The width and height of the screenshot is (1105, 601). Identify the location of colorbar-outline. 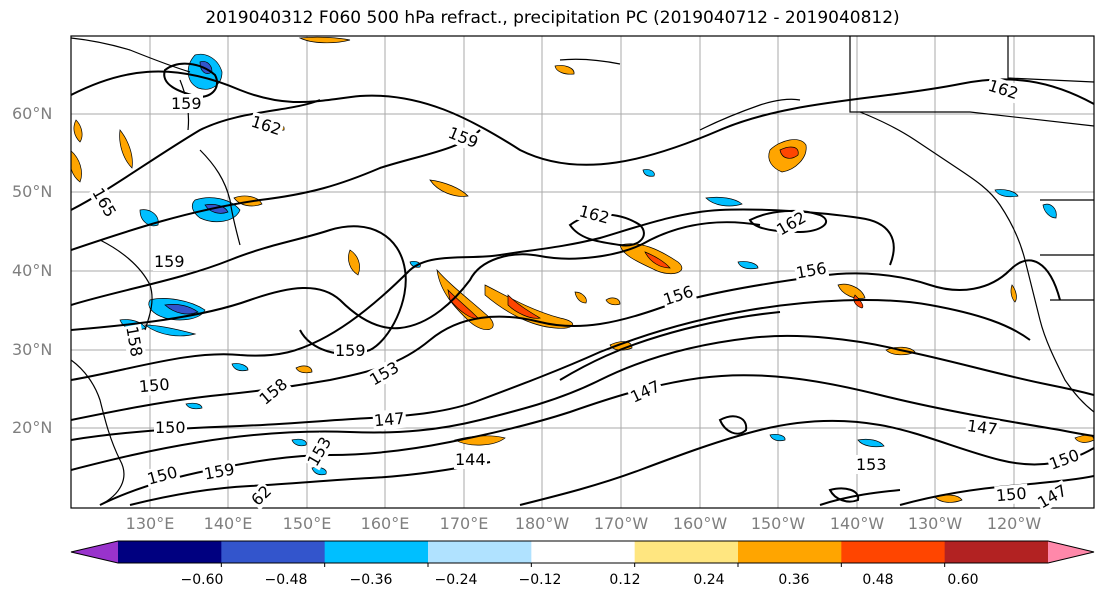
(582, 552).